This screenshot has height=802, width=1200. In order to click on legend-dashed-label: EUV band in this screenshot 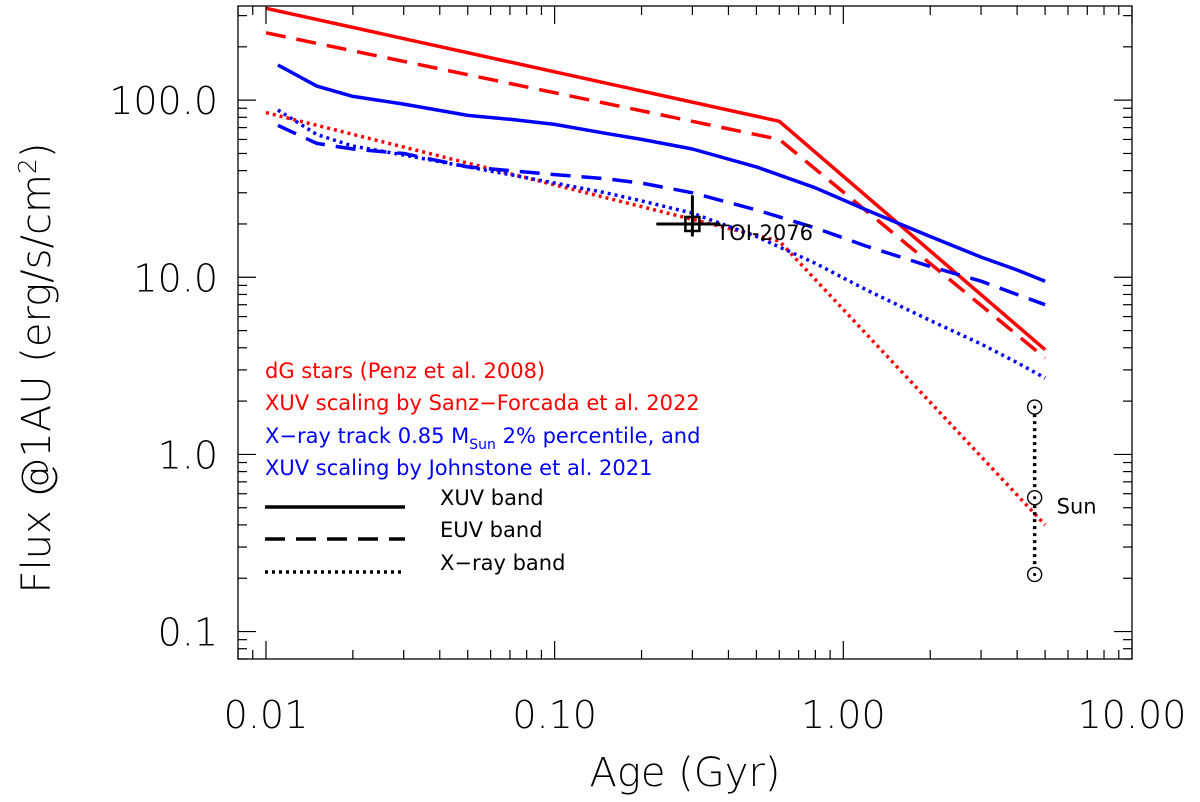, I will do `click(491, 530)`.